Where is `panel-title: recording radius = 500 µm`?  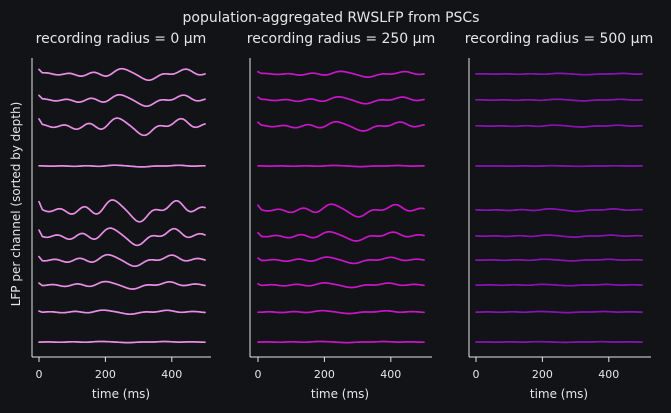
panel-title: recording radius = 500 µm is located at coordinates (559, 39).